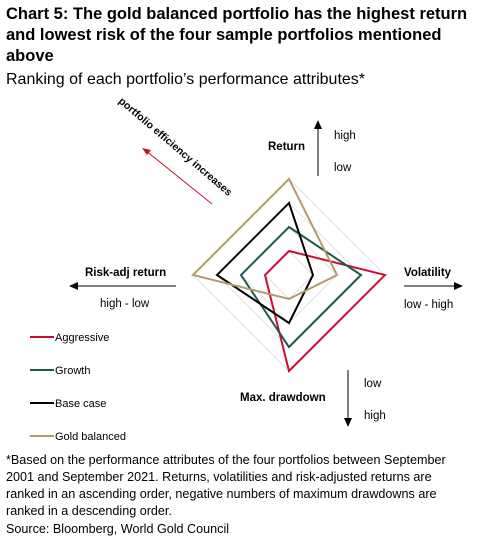 This screenshot has height=542, width=477. I want to click on axis-label-max-drawdown: Max. drawdown, so click(283, 398).